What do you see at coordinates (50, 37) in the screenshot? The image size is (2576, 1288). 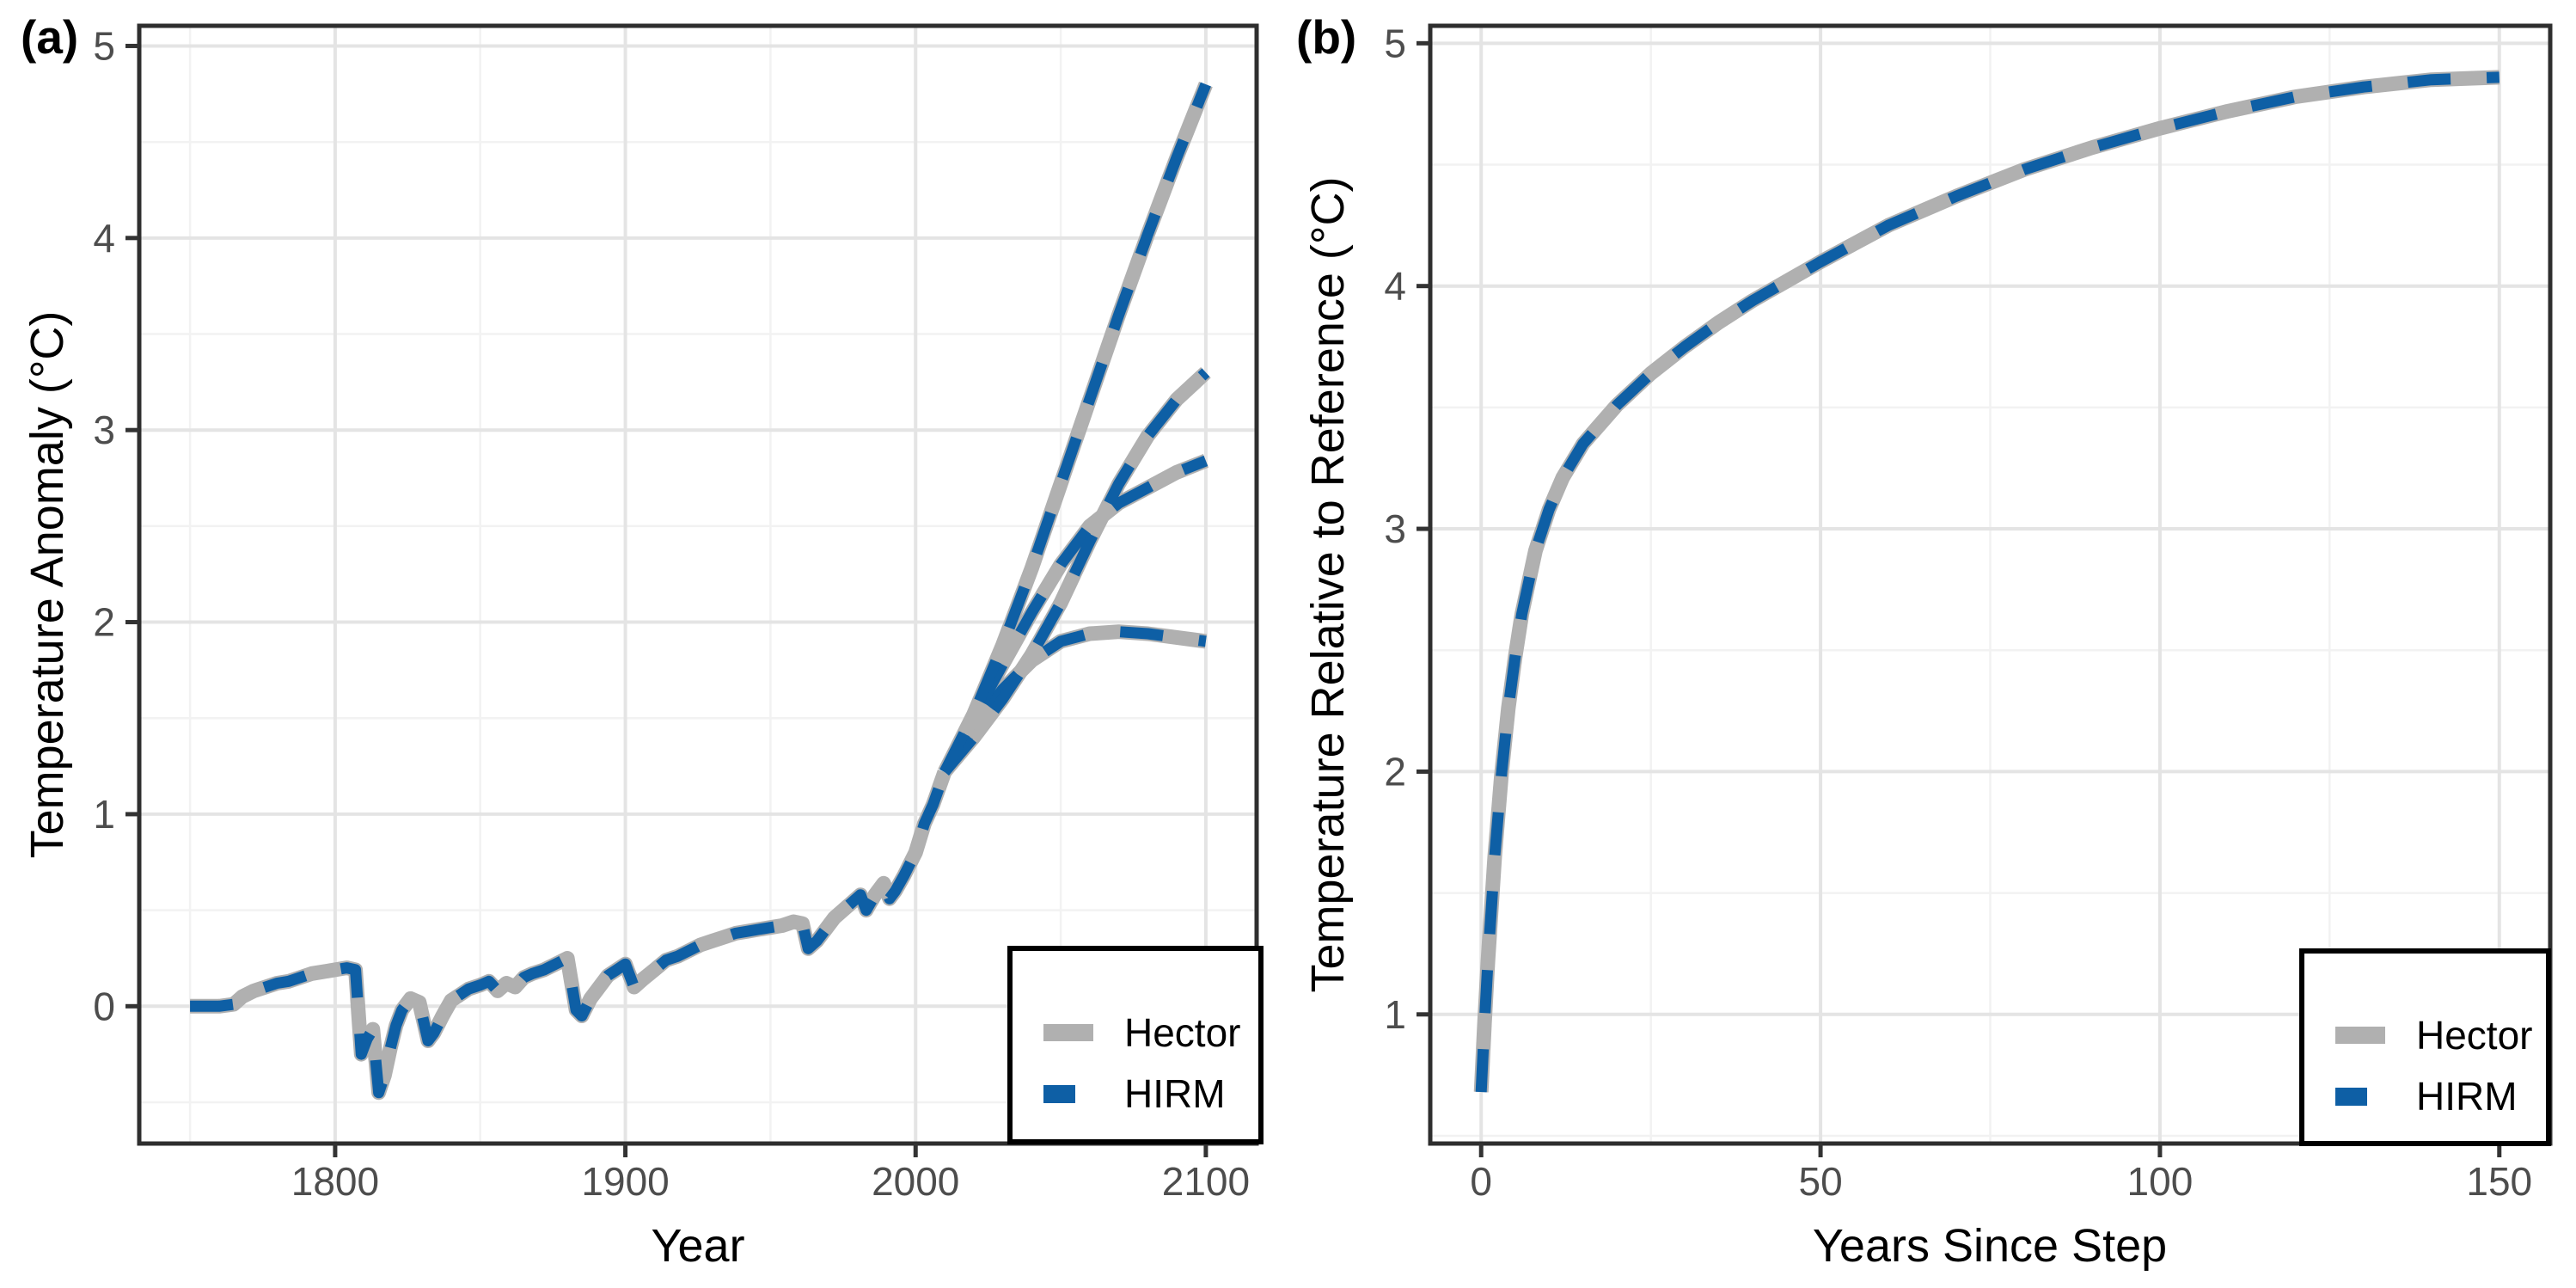 I see `panel-a-tag: (a)` at bounding box center [50, 37].